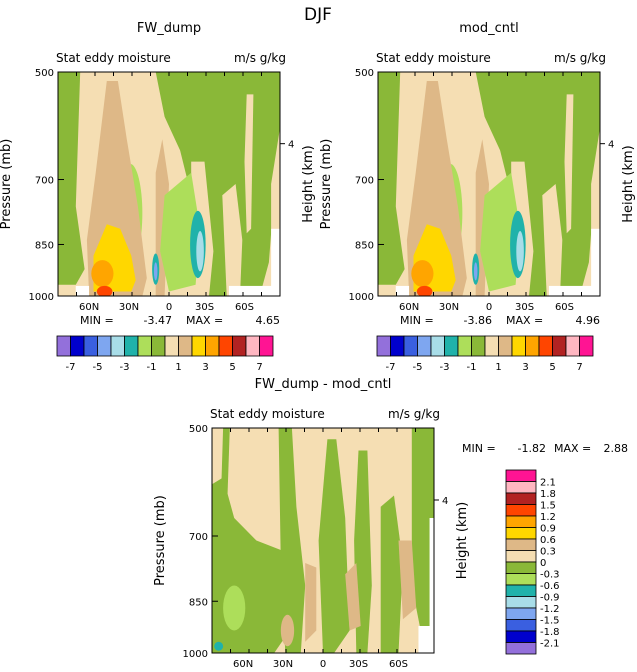  I want to click on colorbar-label: 0.6, so click(548, 540).